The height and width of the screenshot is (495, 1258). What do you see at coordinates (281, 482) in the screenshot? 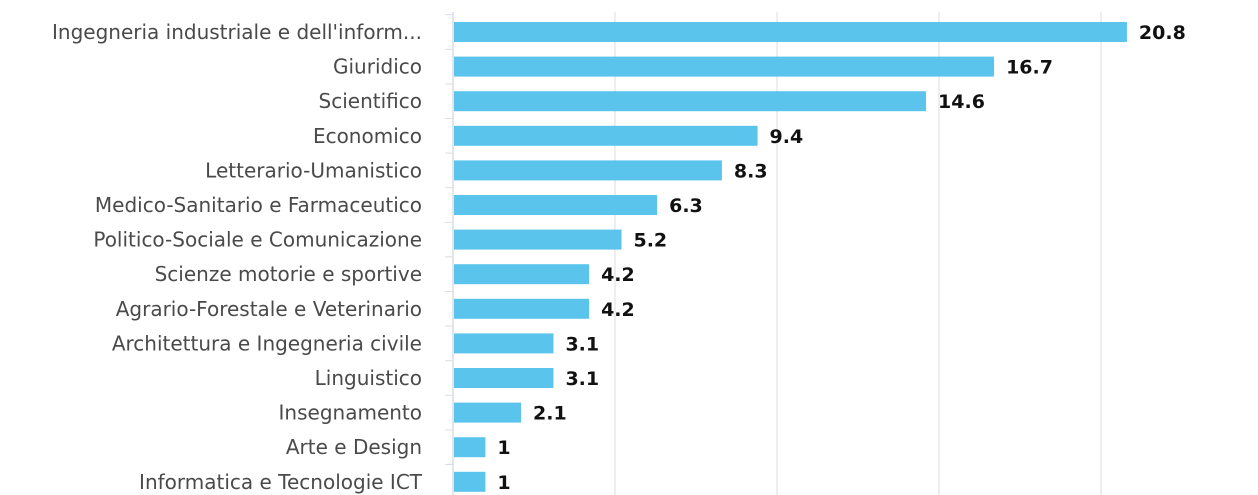
I see `category-label: Informatica e Tecnologie ICT` at bounding box center [281, 482].